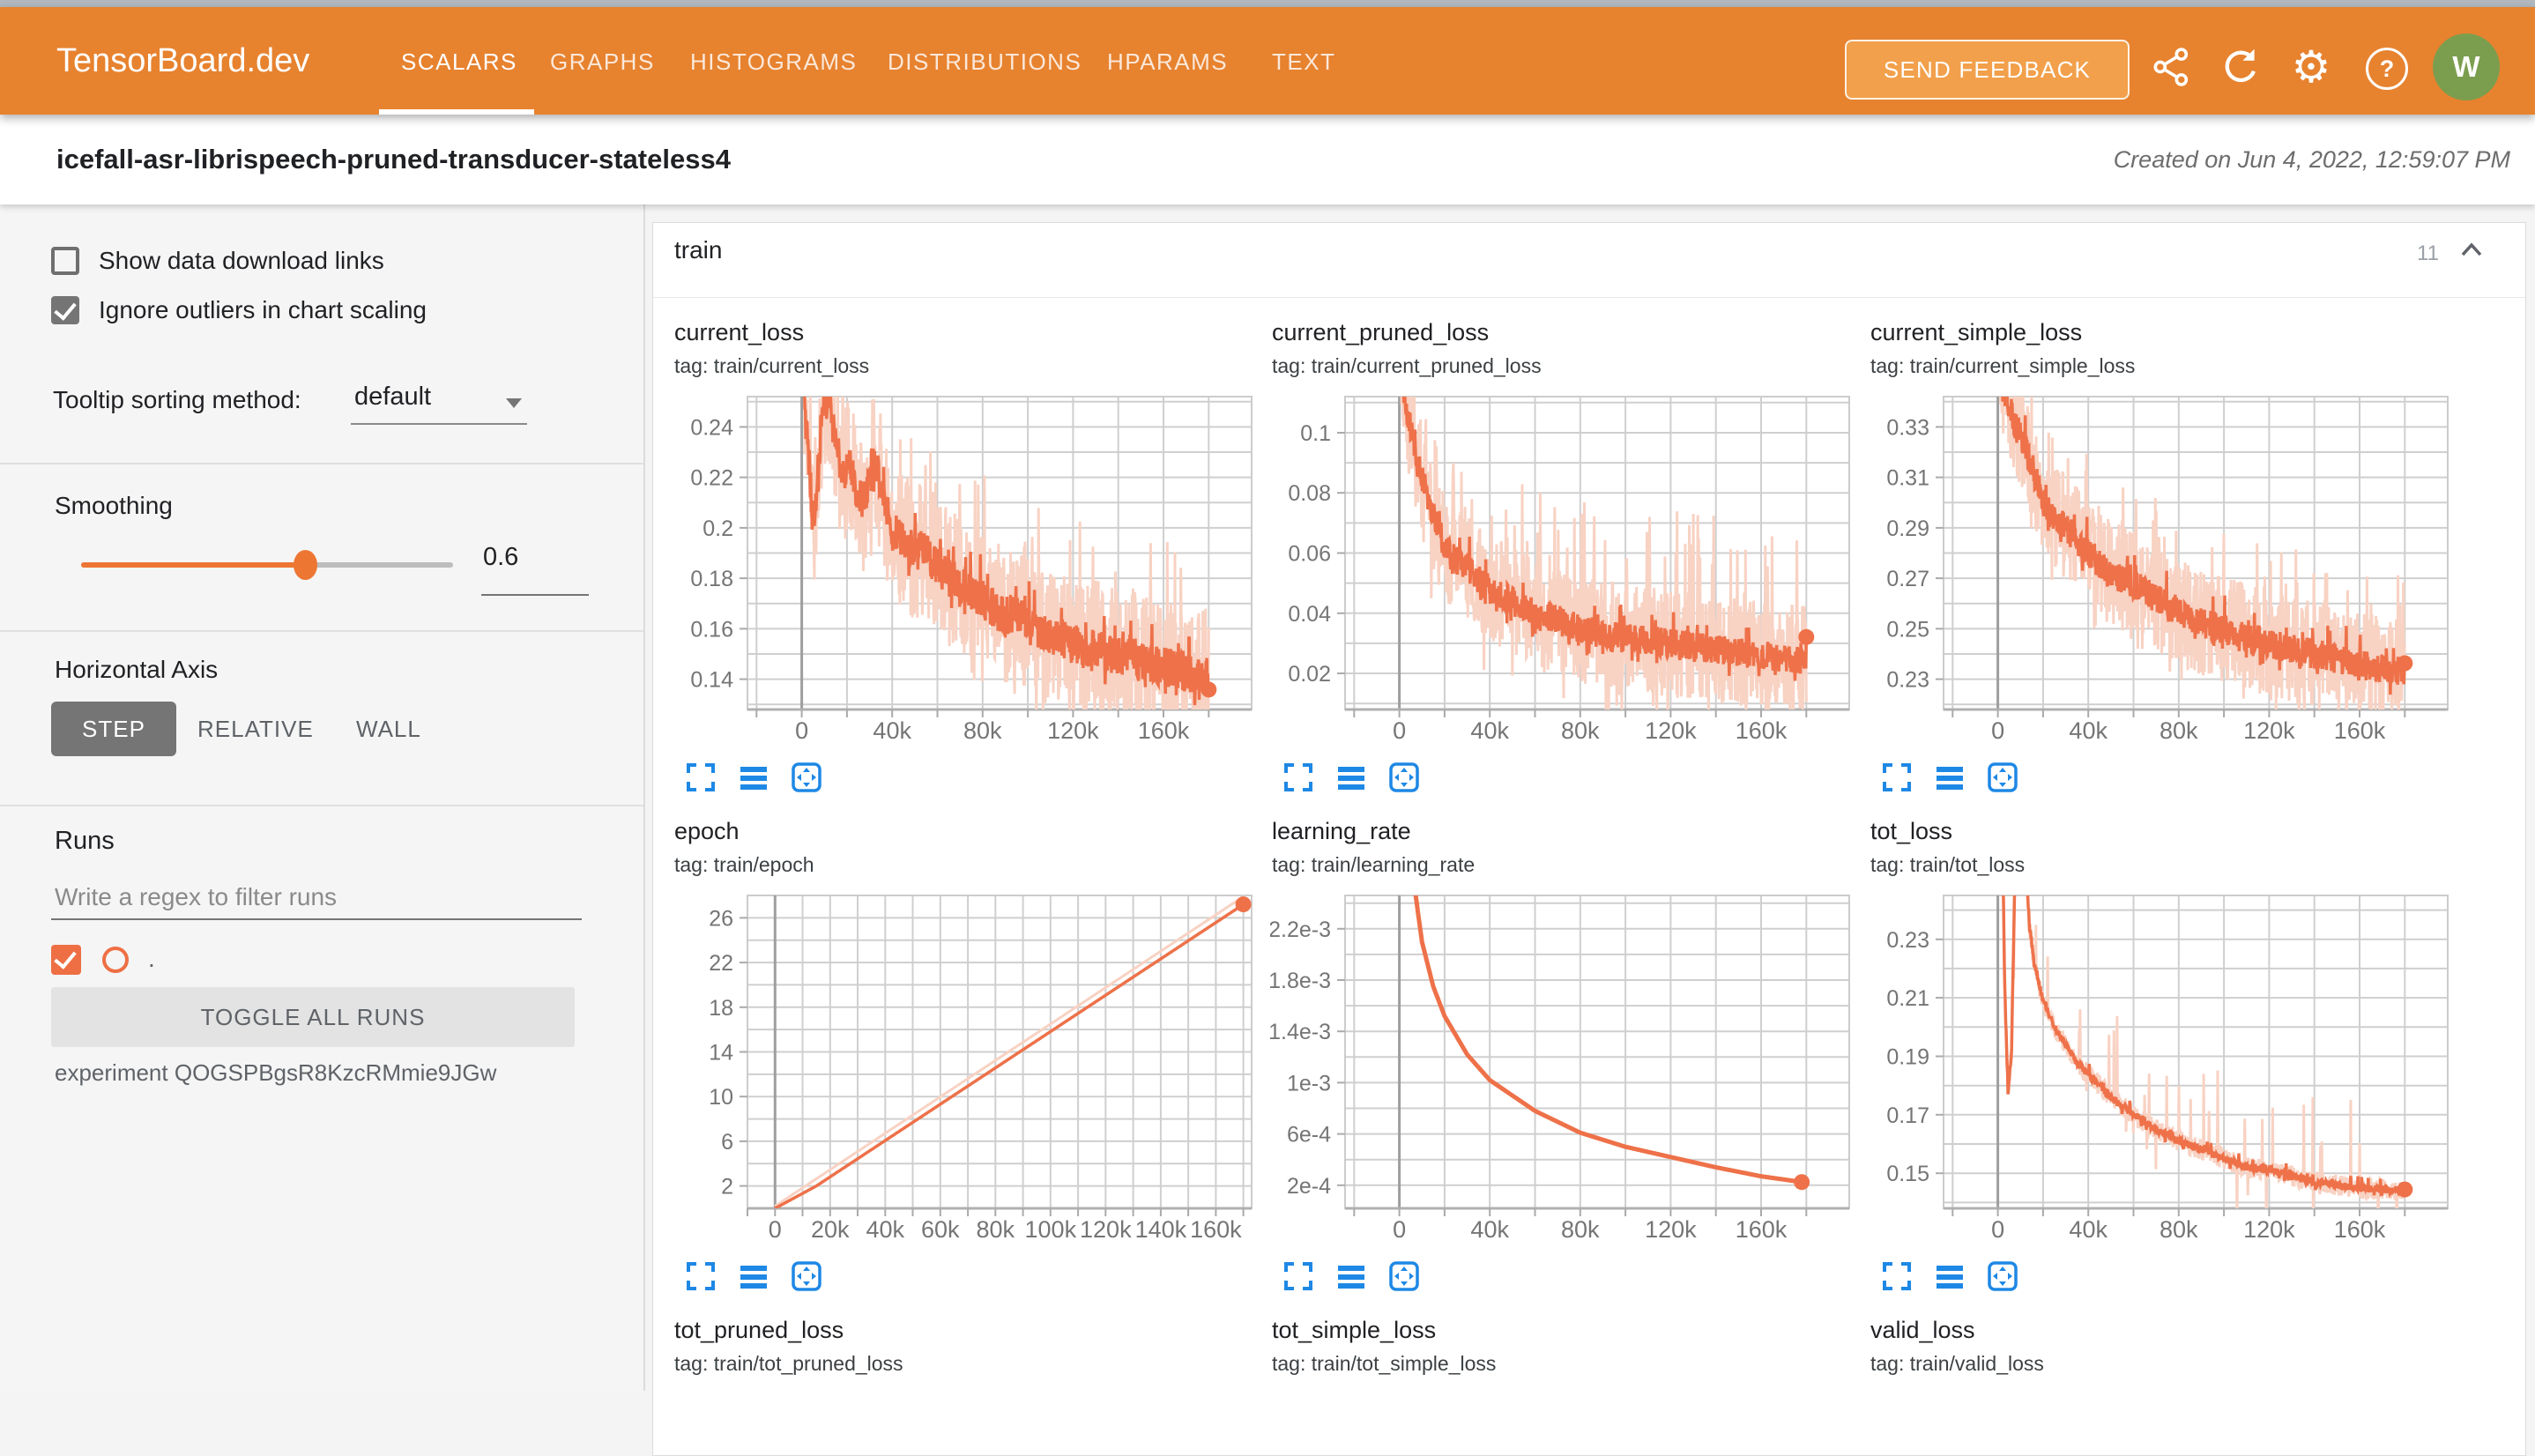  What do you see at coordinates (501, 557) in the screenshot?
I see `smoothing-value: 0.6` at bounding box center [501, 557].